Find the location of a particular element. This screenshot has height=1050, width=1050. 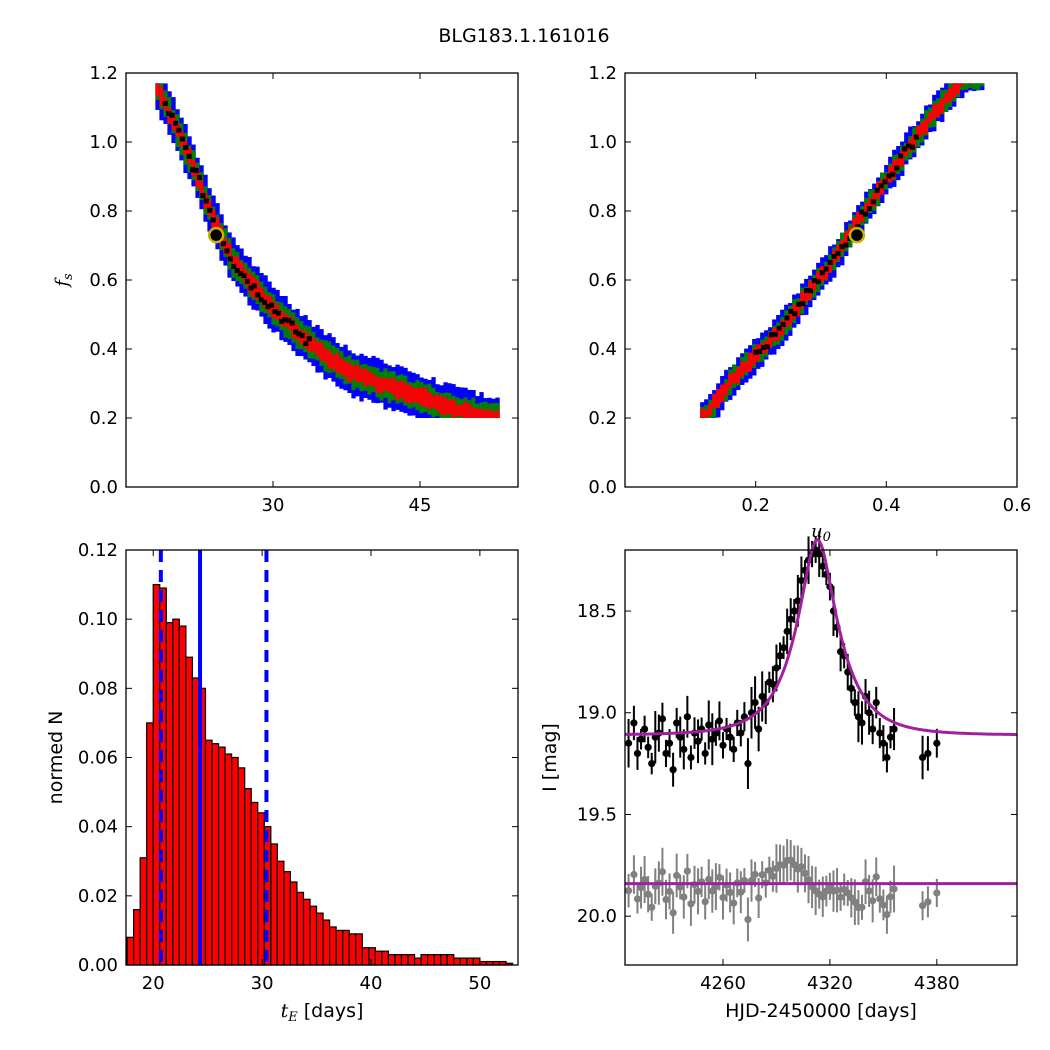

y-tick-label: 18.5 is located at coordinates (597, 611).